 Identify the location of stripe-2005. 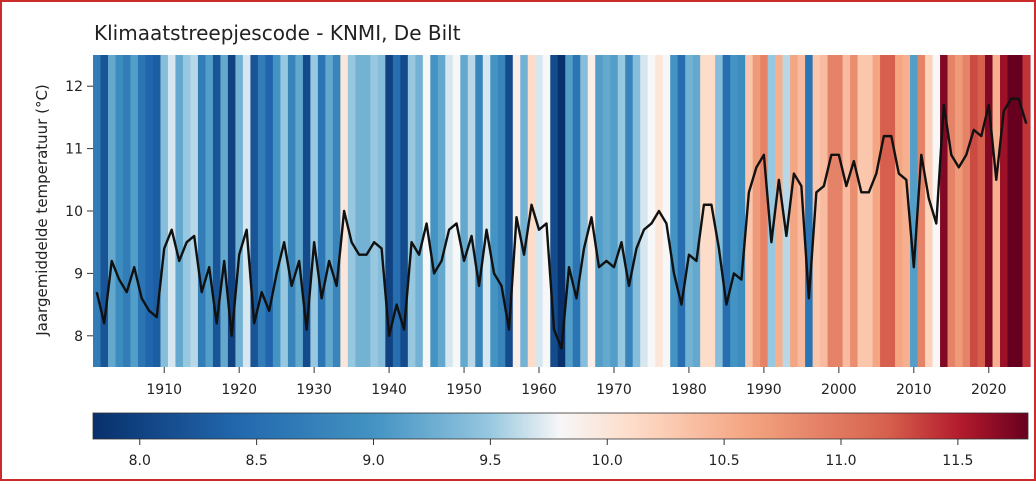
(876, 211).